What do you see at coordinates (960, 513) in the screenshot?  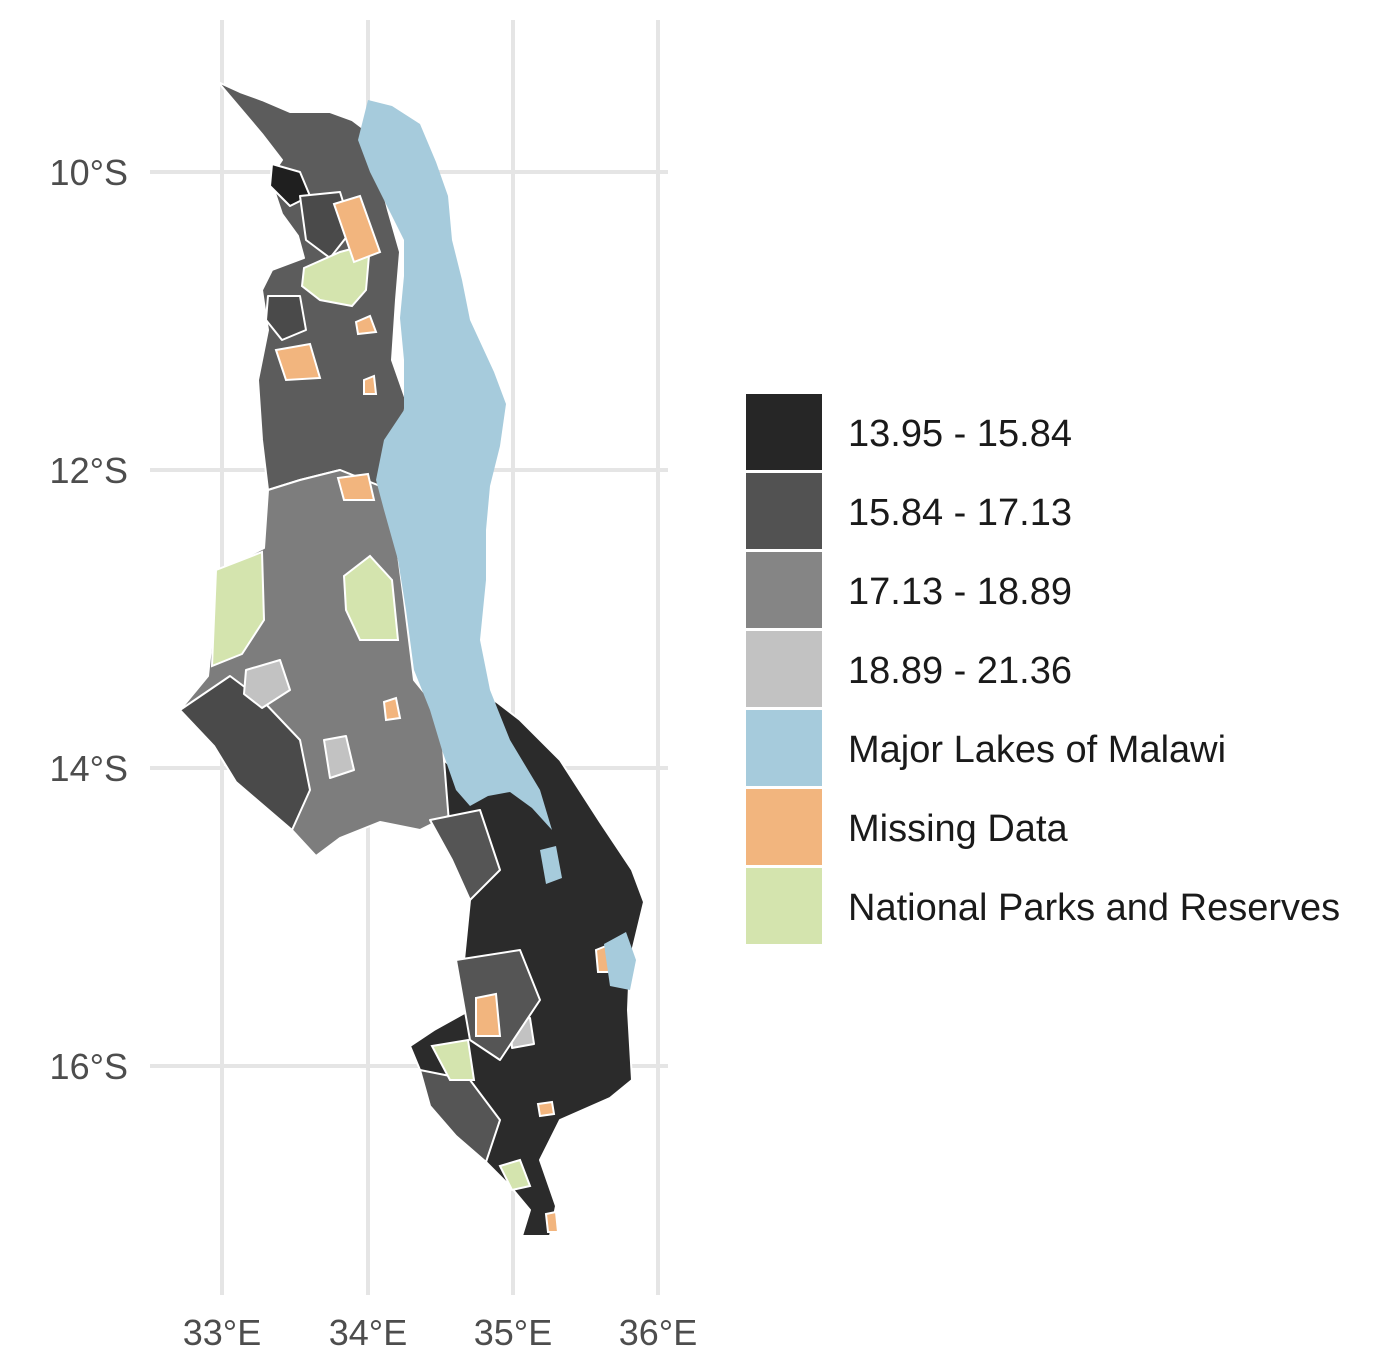 I see `legend-label-2: 15.84 - 17.13` at bounding box center [960, 513].